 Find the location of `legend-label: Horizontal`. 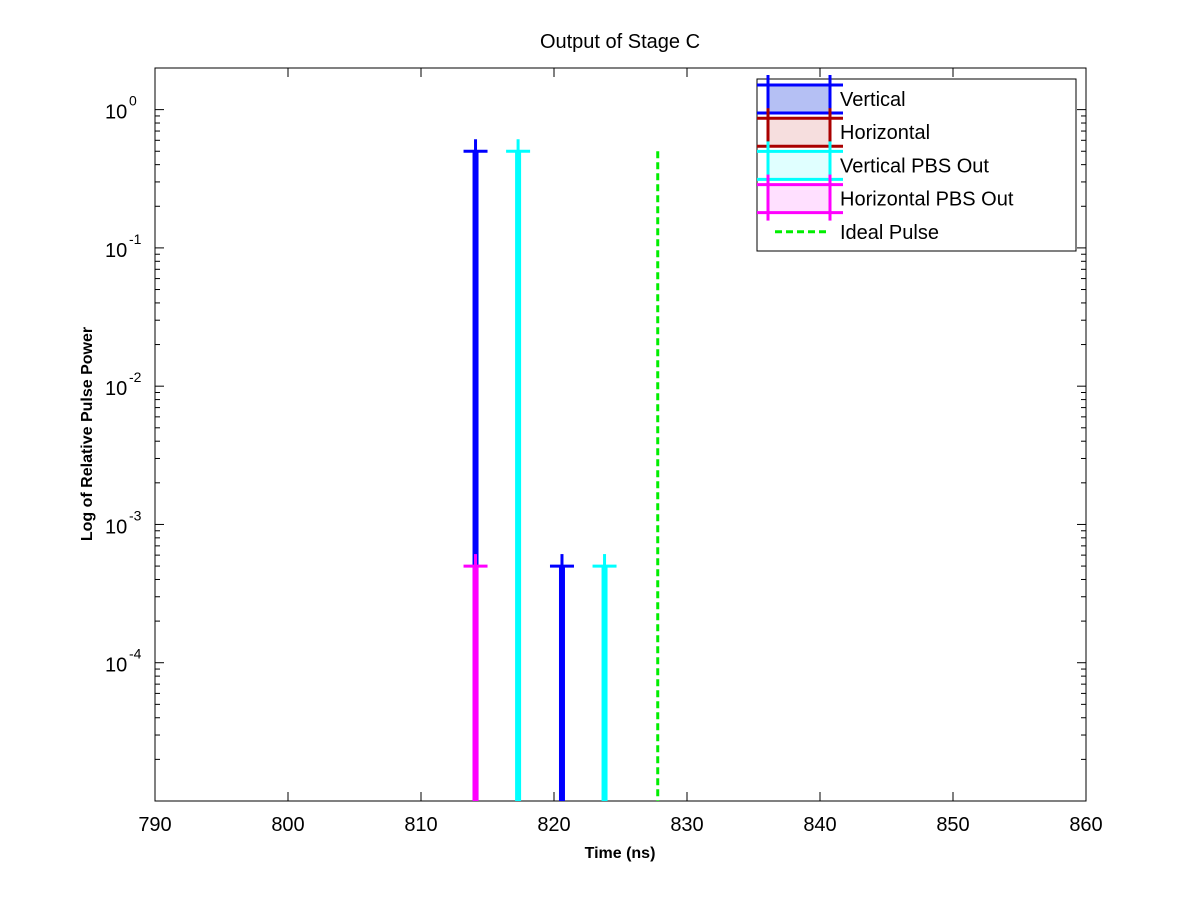

legend-label: Horizontal is located at coordinates (885, 133).